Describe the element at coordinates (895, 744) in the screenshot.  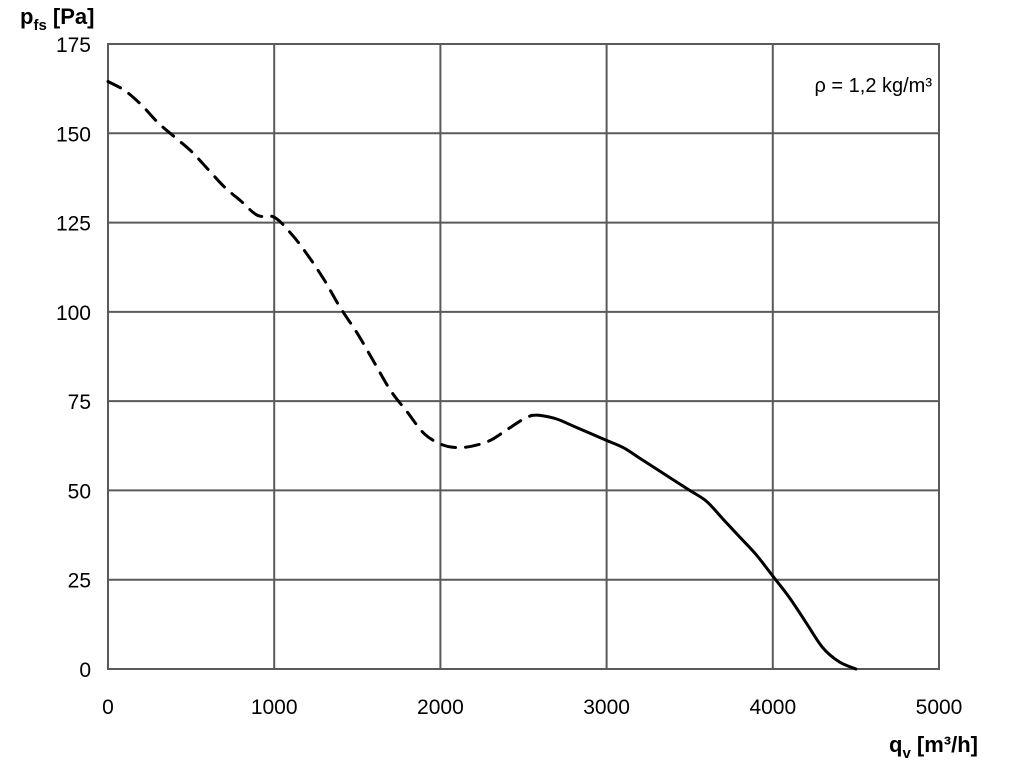
I see `x-axis-label-main: q` at that location.